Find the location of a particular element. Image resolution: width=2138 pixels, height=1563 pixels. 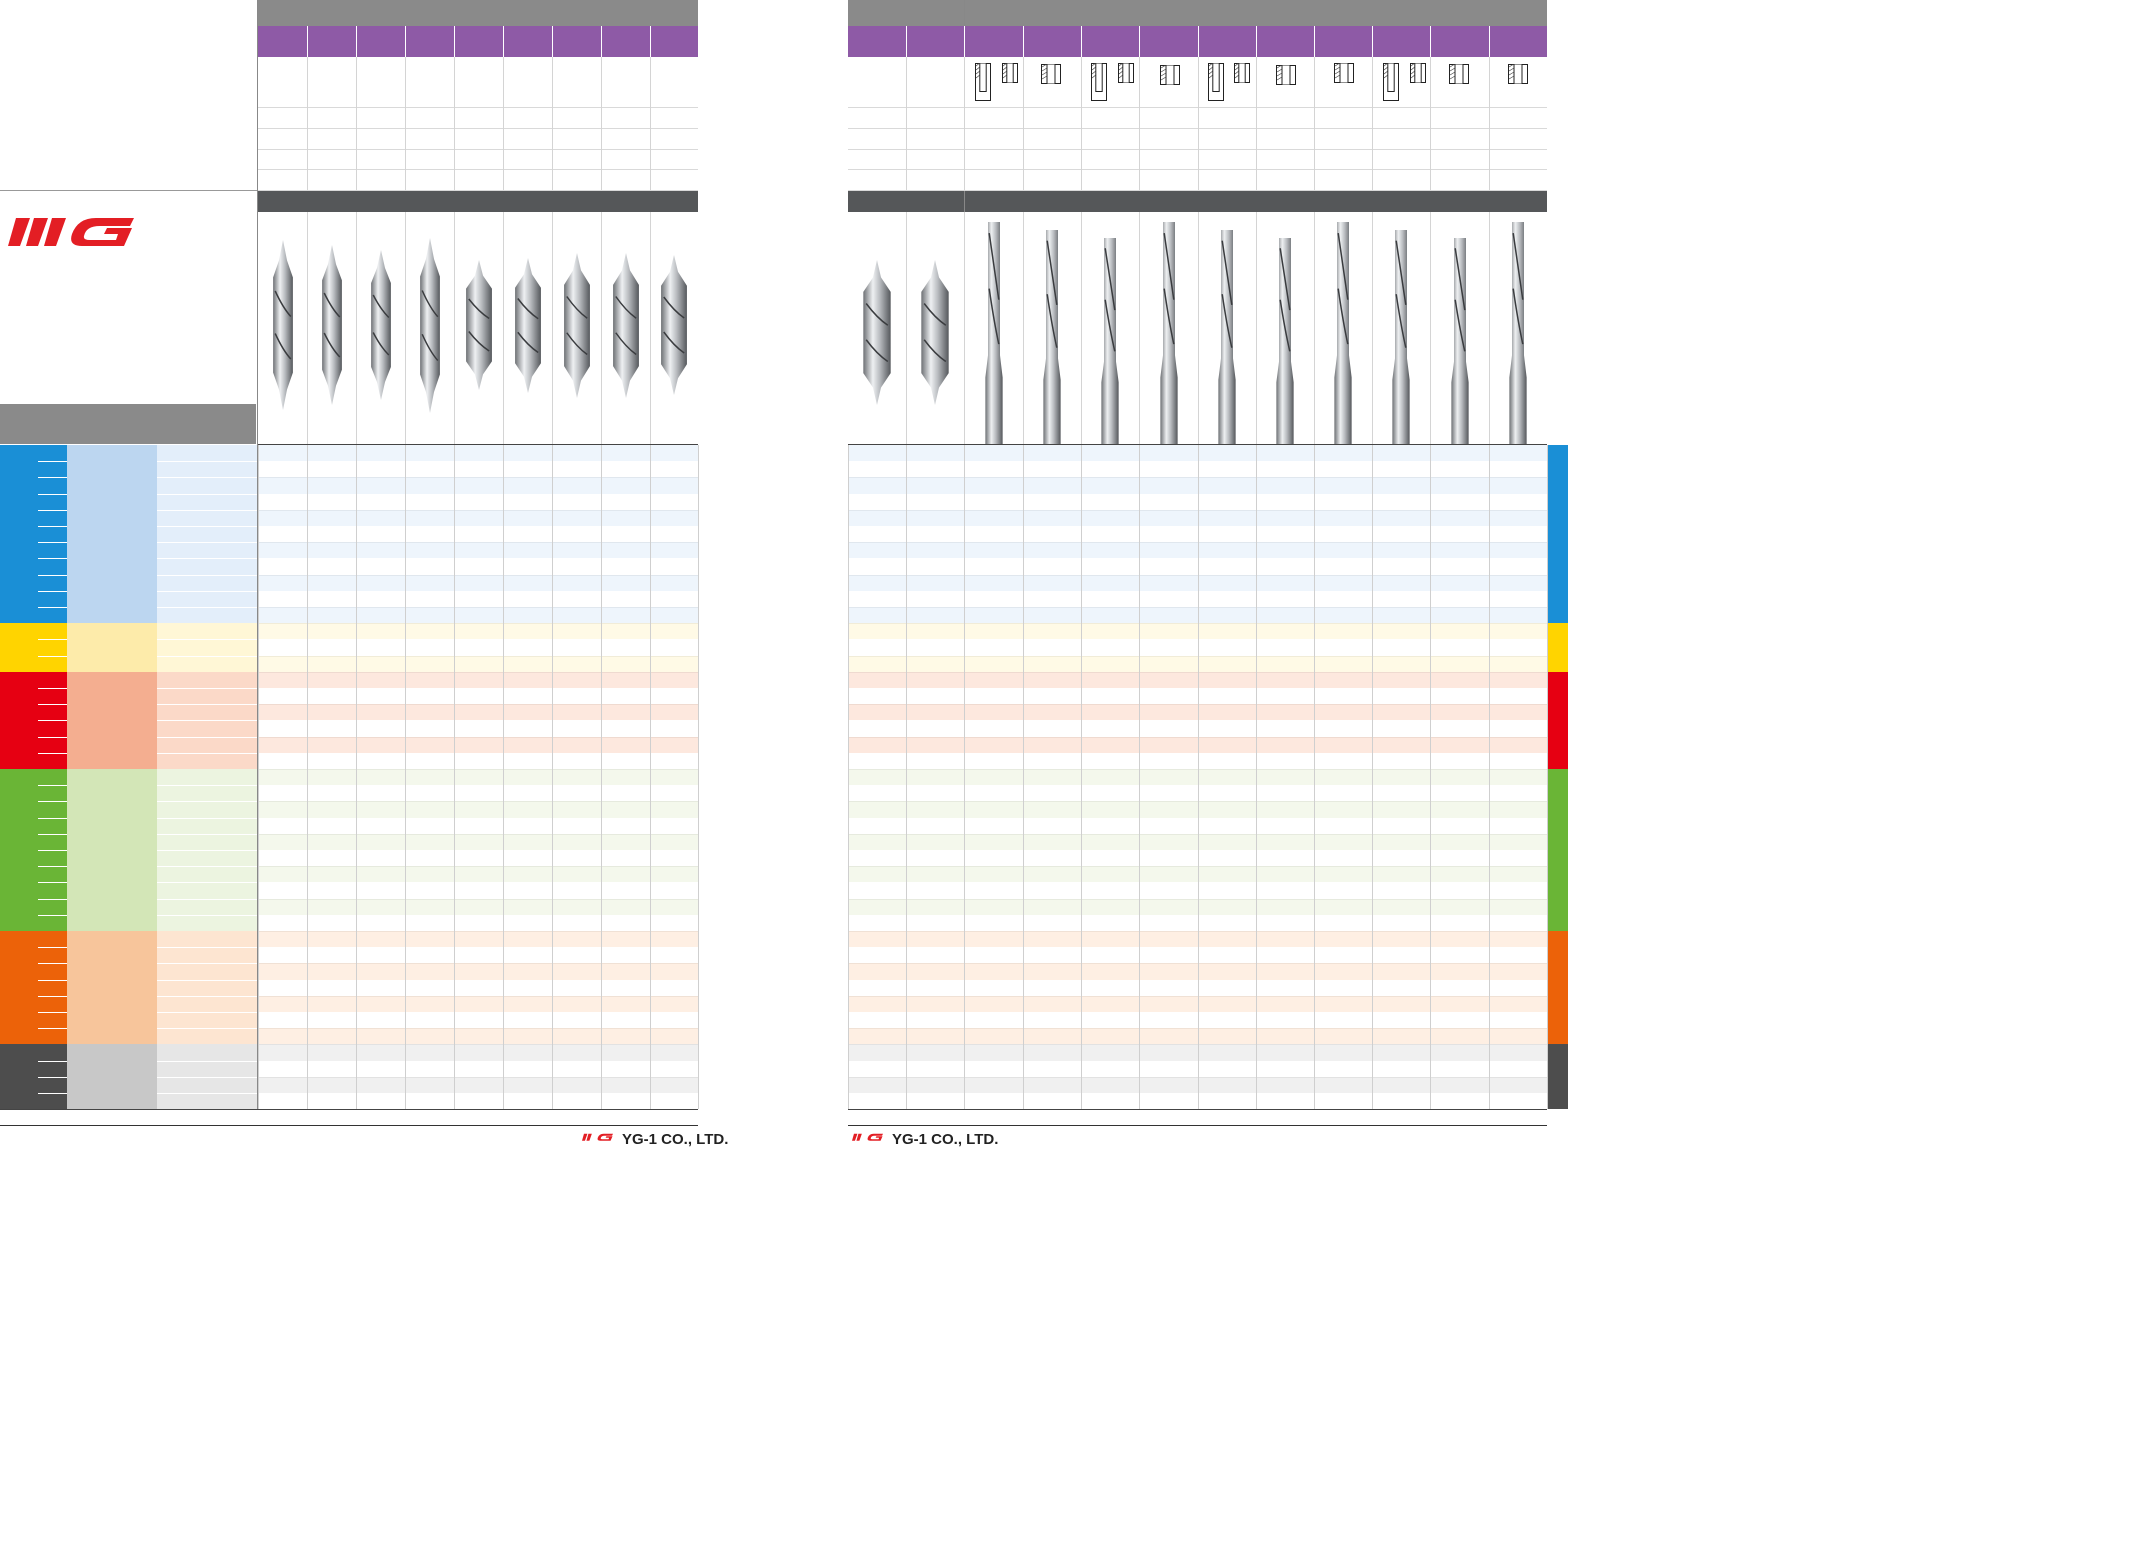

material-group-bar-P is located at coordinates (19, 534).